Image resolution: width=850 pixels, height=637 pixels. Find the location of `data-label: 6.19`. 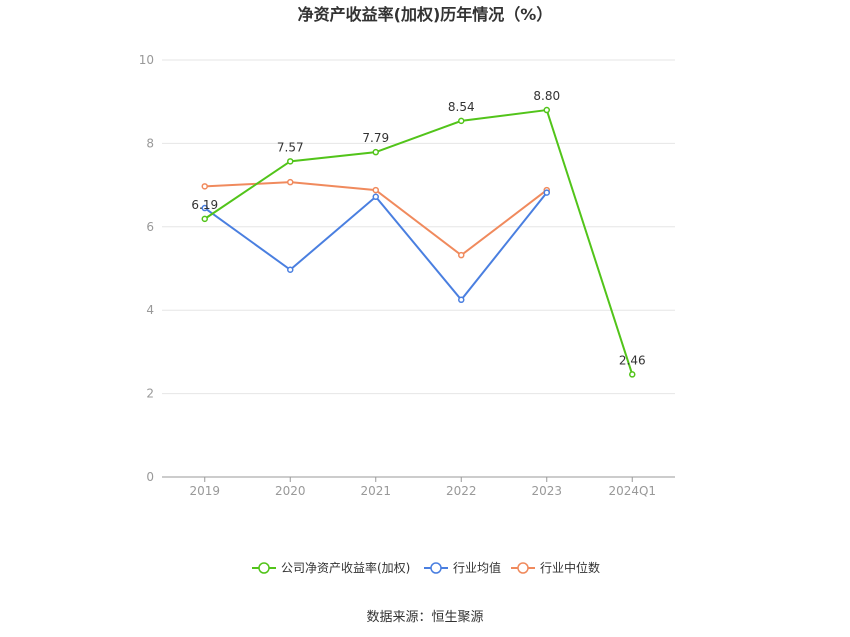

data-label: 6.19 is located at coordinates (204, 205).